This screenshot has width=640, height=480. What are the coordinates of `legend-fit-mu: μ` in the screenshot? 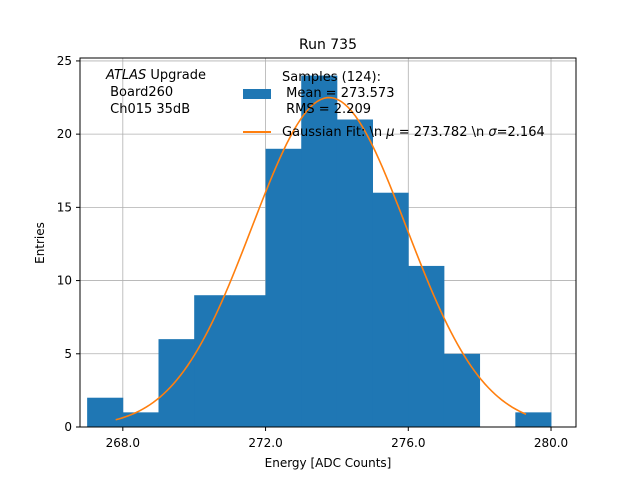 It's located at (389, 132).